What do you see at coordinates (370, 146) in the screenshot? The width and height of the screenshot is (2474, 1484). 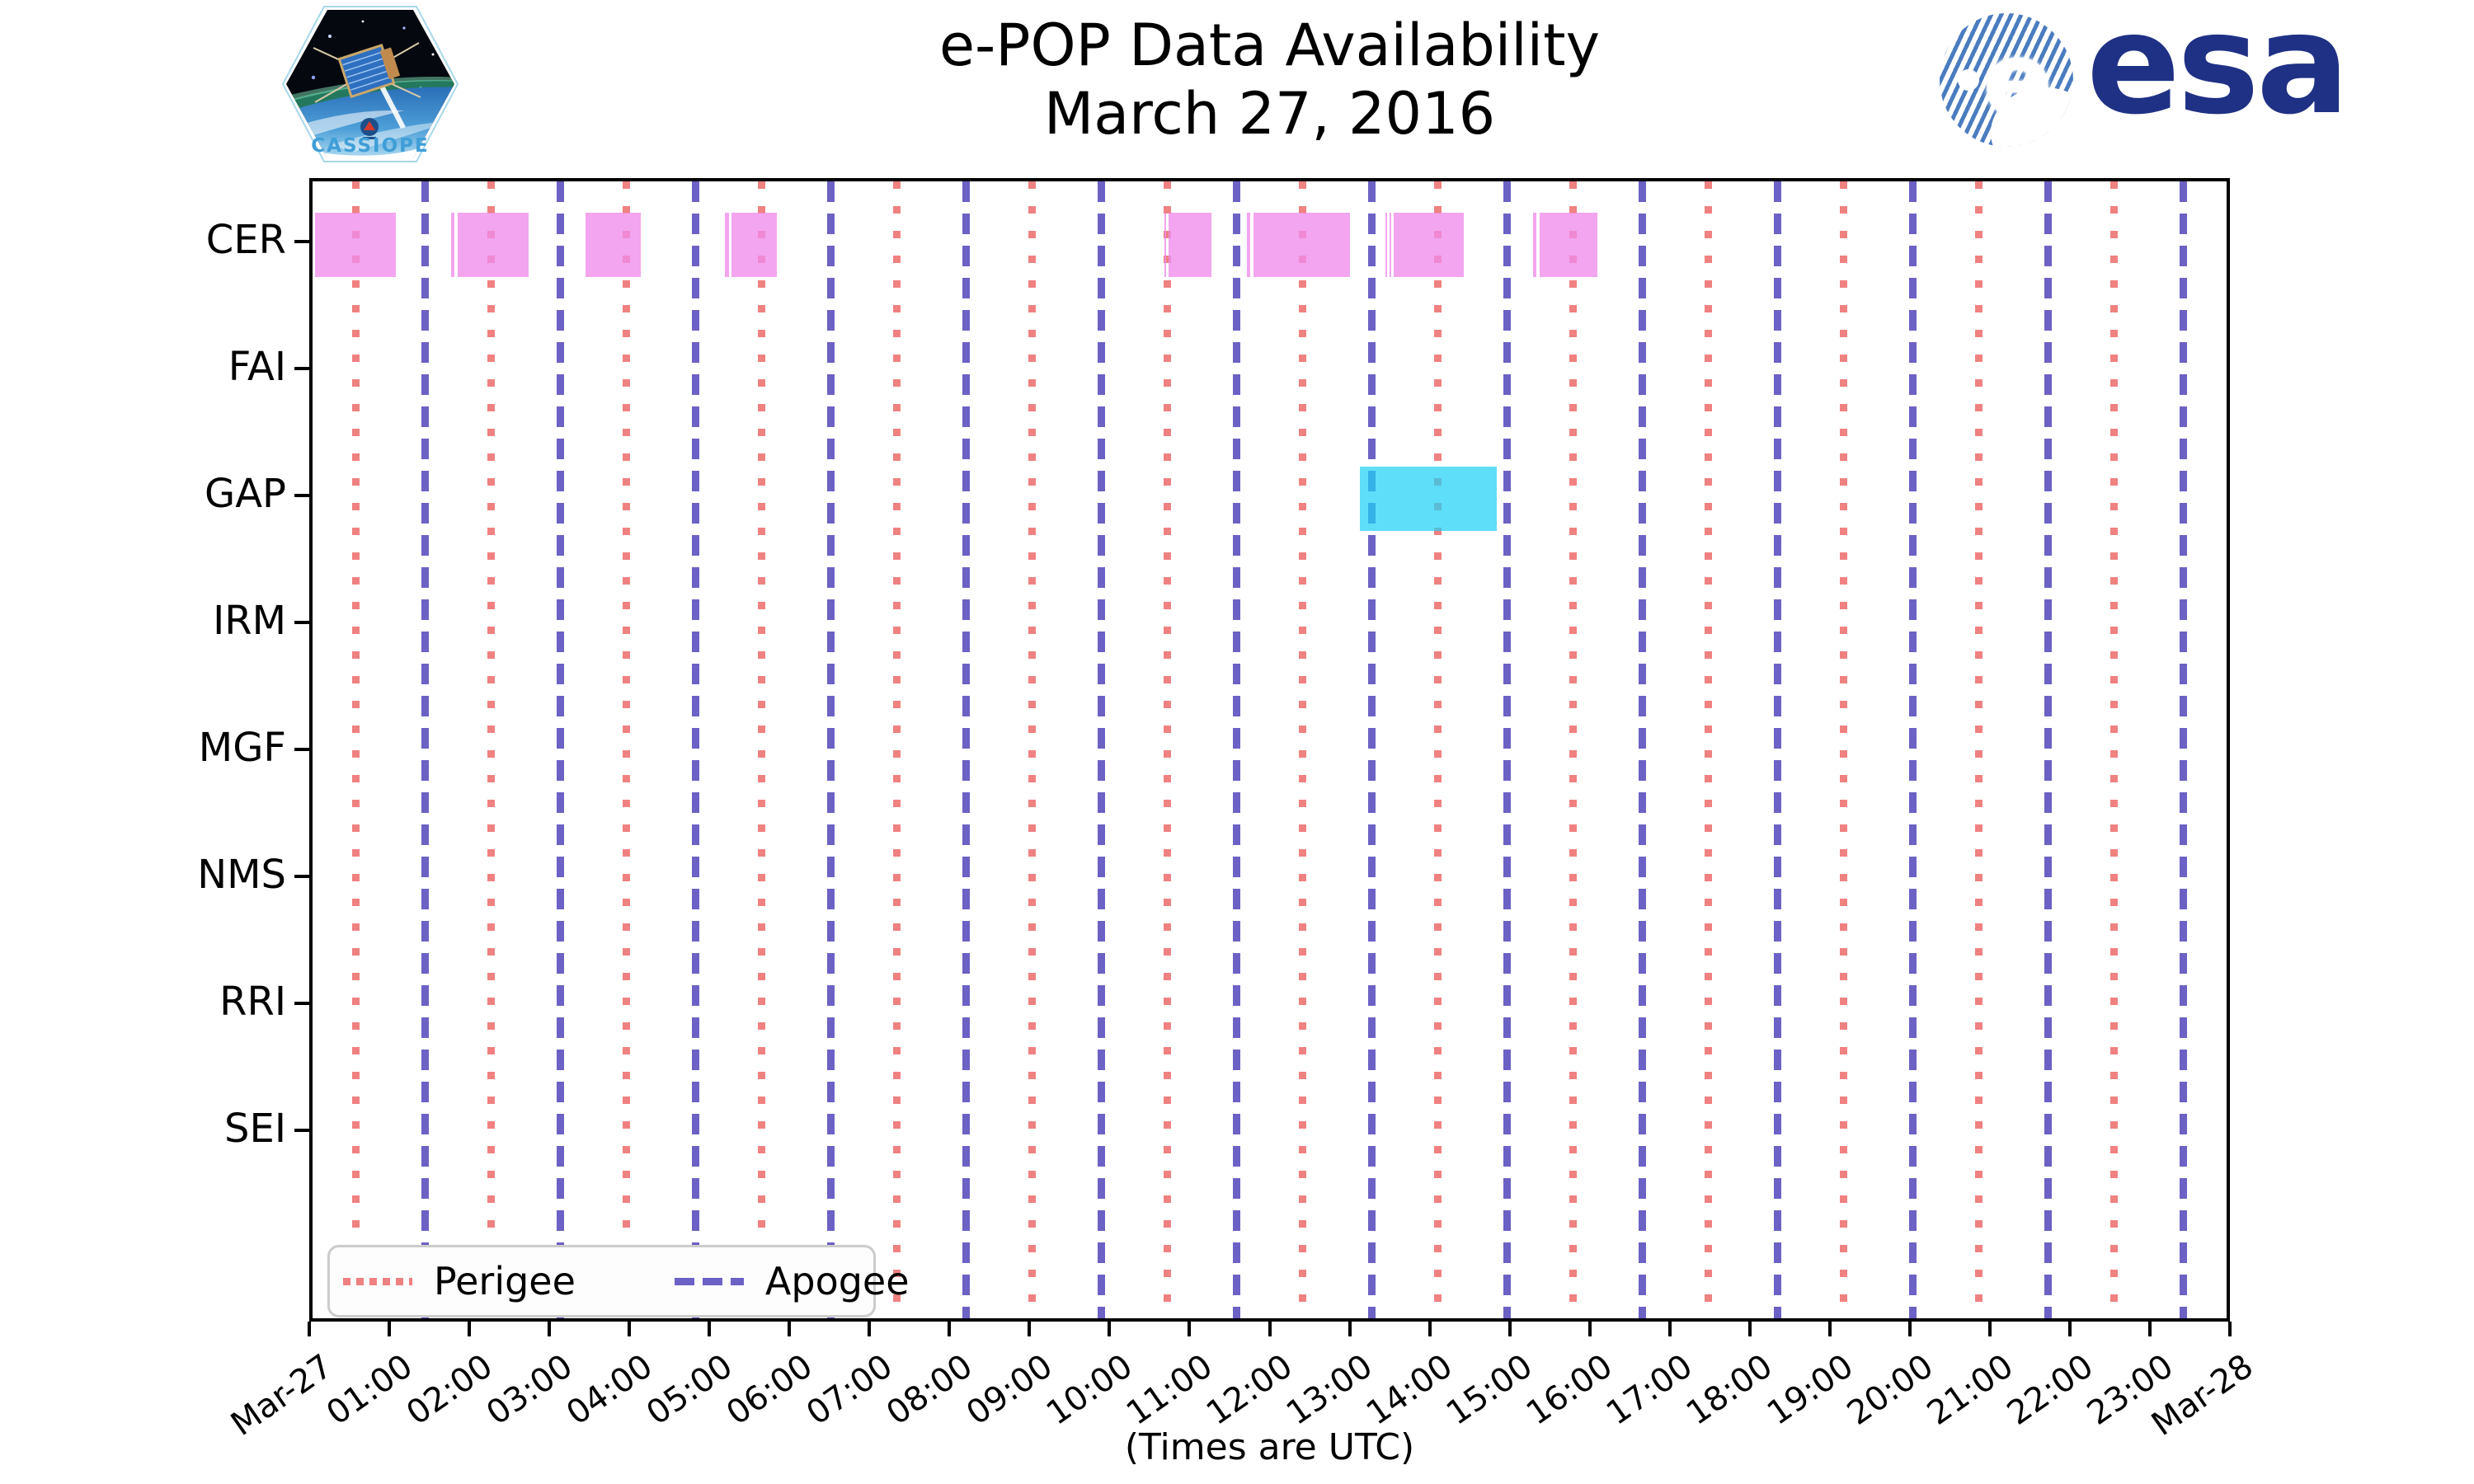 I see `cassiope-label: CASSIOPE` at bounding box center [370, 146].